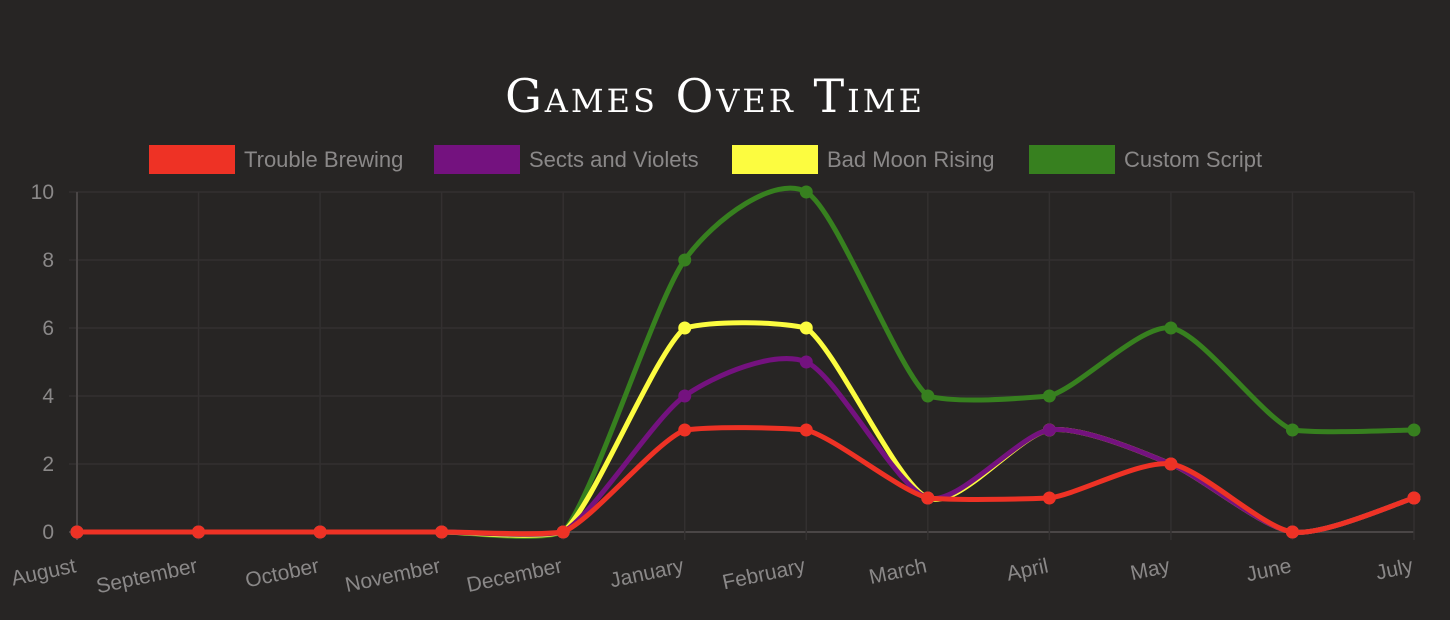 This screenshot has width=1450, height=620. Describe the element at coordinates (647, 573) in the screenshot. I see `x-tick-label: January` at that location.